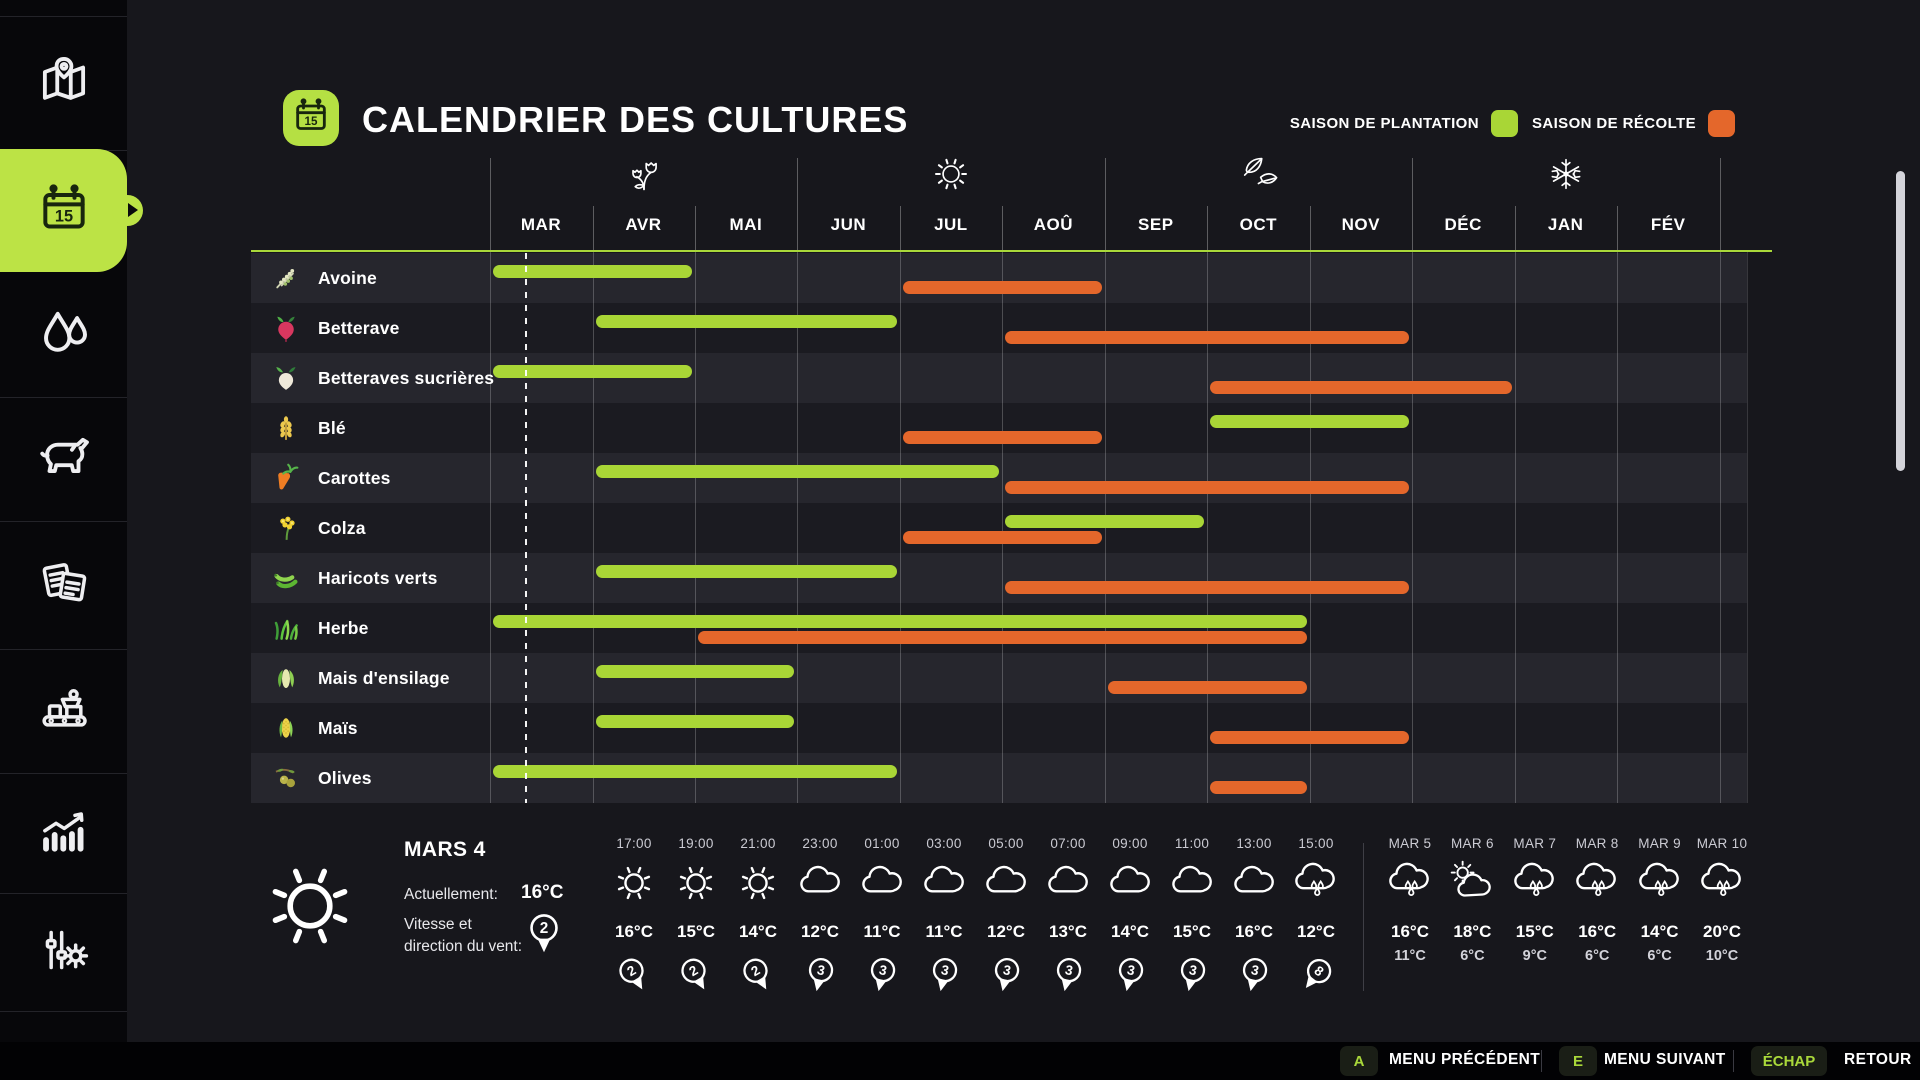 The image size is (1920, 1080). Describe the element at coordinates (347, 277) in the screenshot. I see `crop-name: Avoine` at that location.